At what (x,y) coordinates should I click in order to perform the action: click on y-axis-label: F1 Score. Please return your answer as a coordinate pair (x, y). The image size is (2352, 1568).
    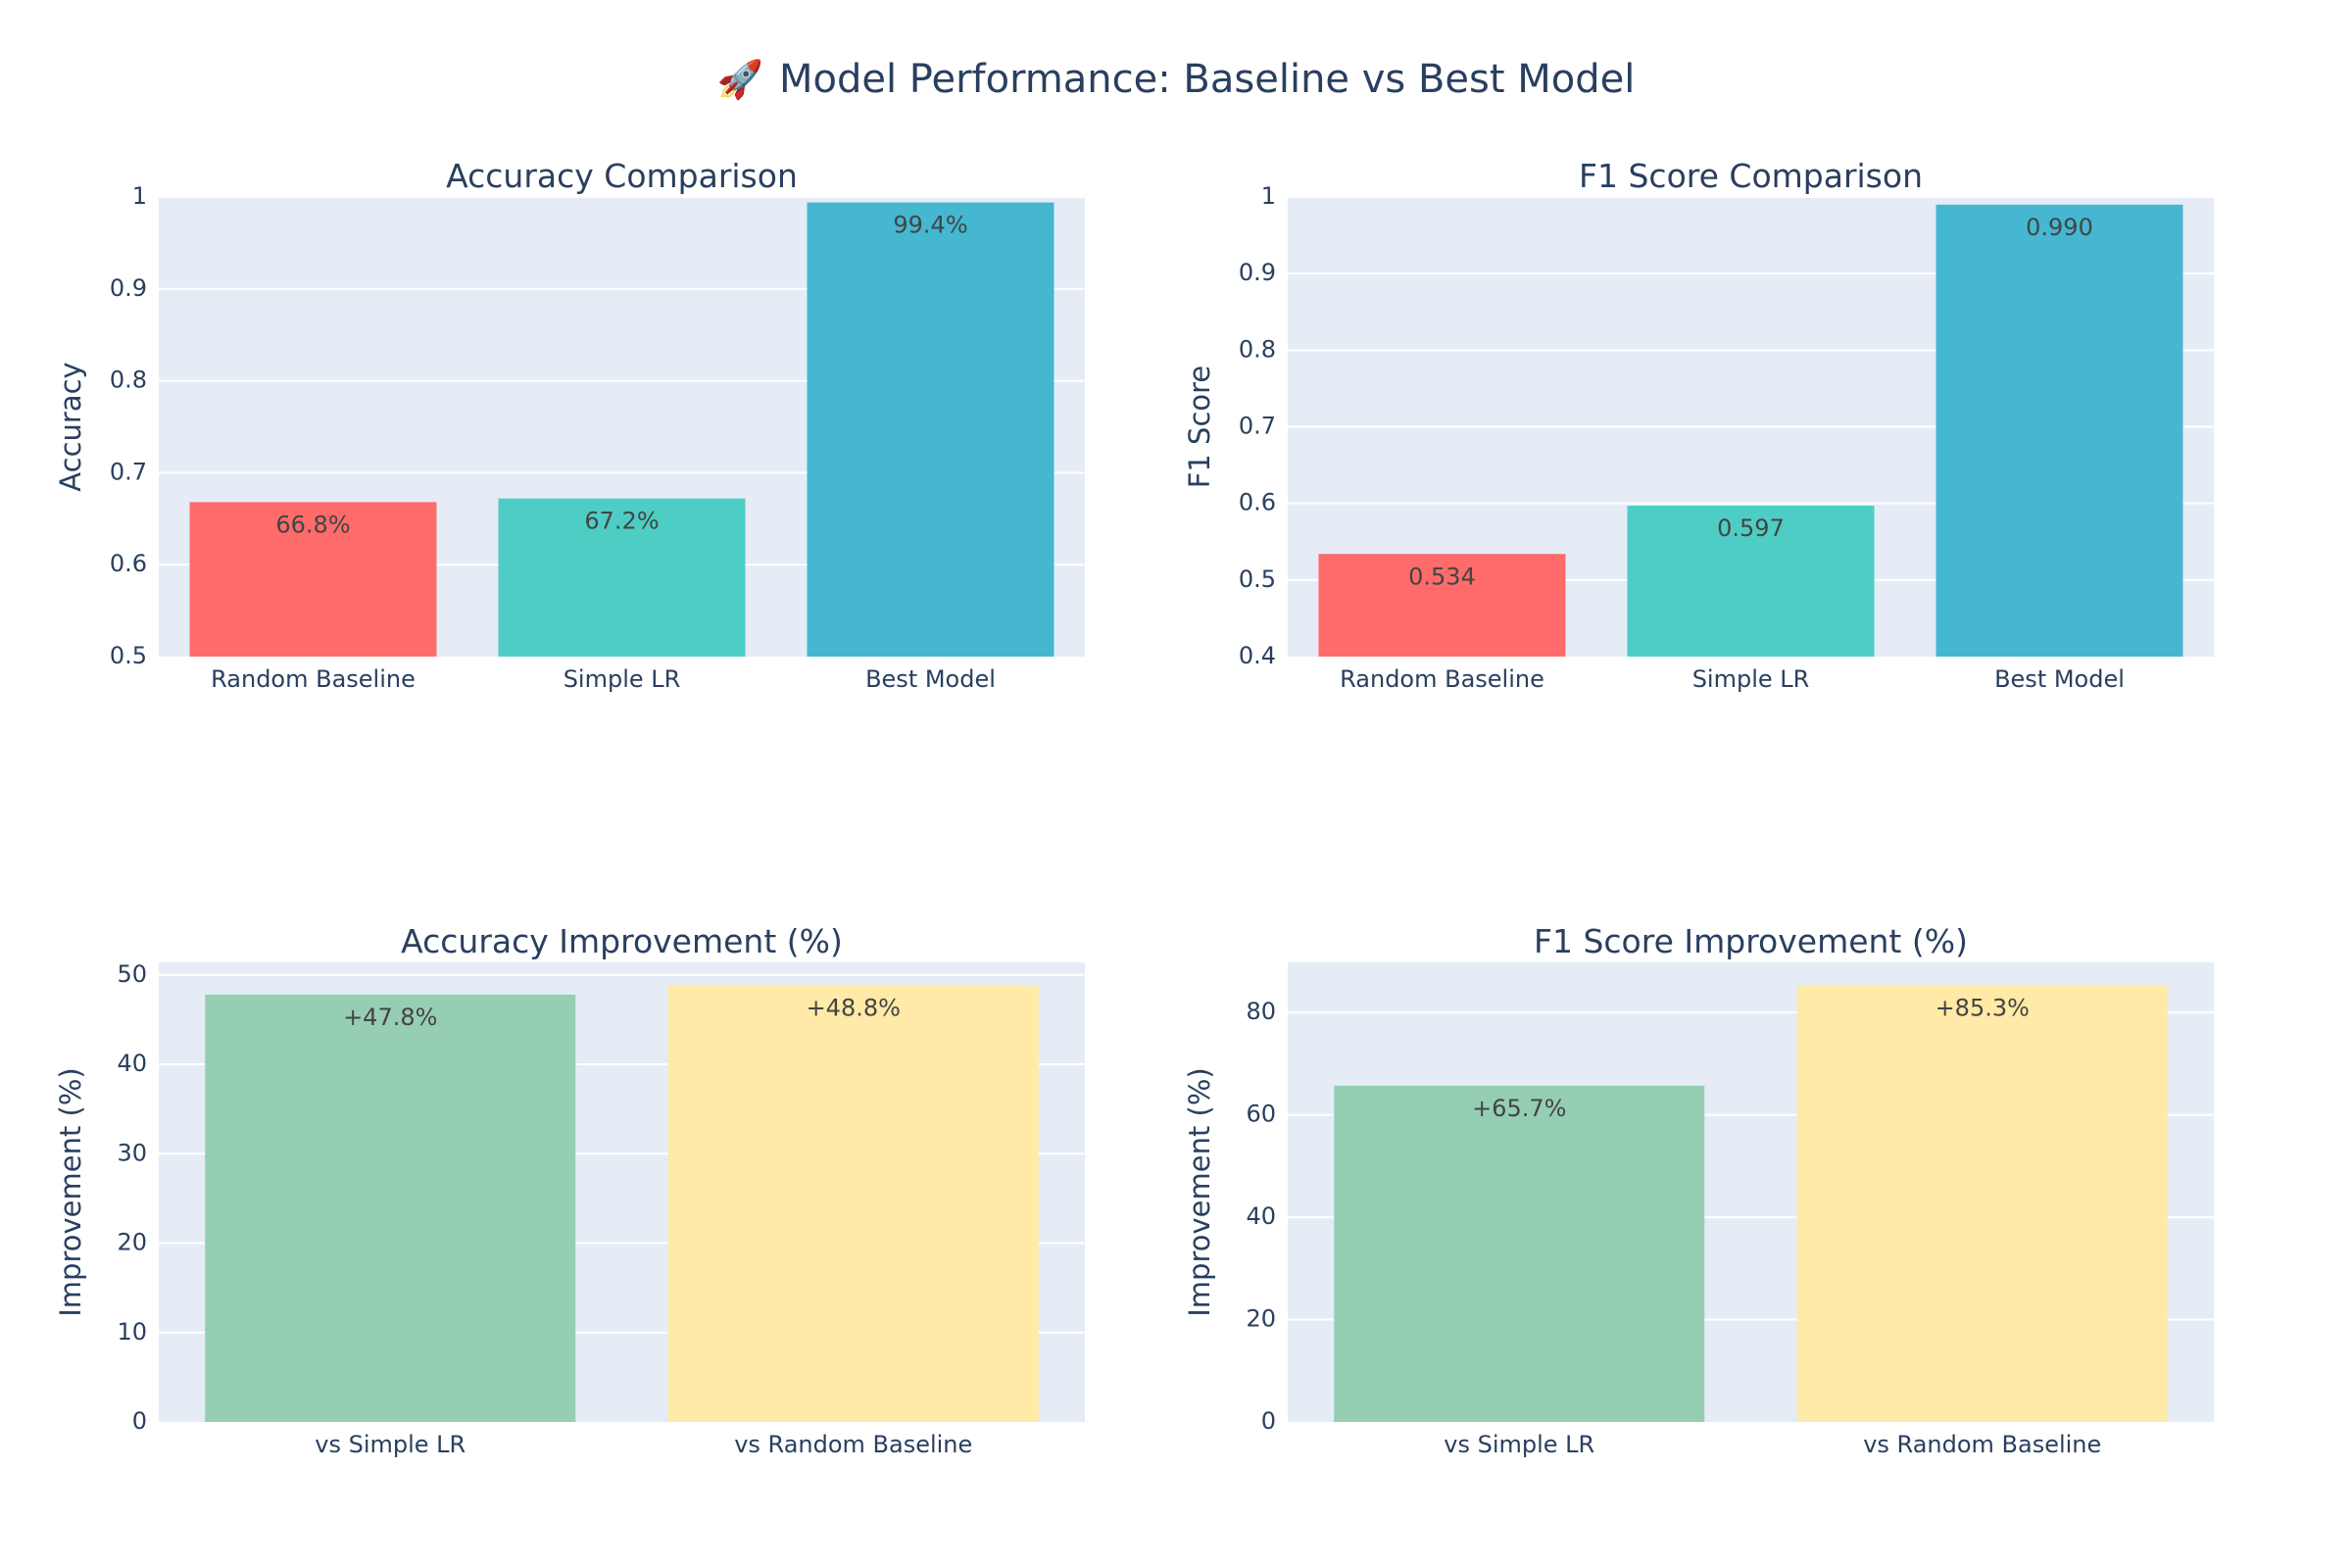
    Looking at the image, I should click on (1199, 427).